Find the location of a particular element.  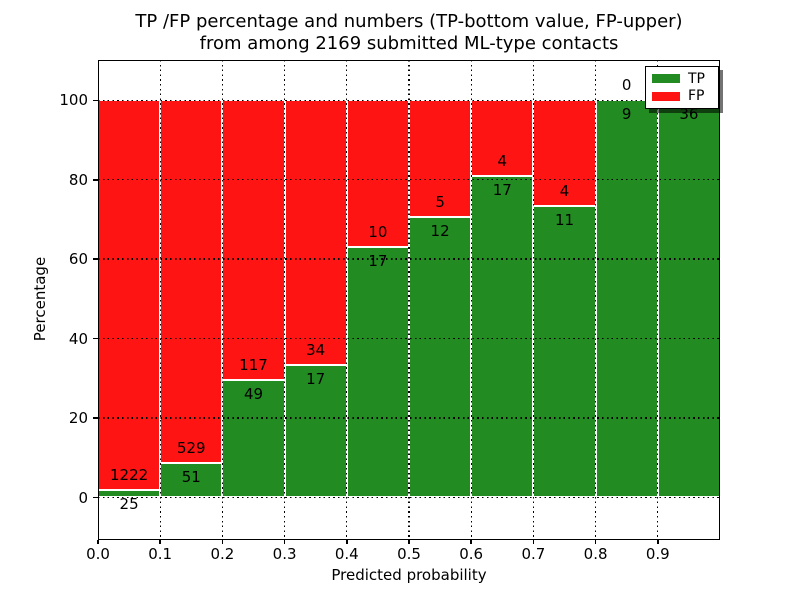

legend-item-fp: FP is located at coordinates (682, 96).